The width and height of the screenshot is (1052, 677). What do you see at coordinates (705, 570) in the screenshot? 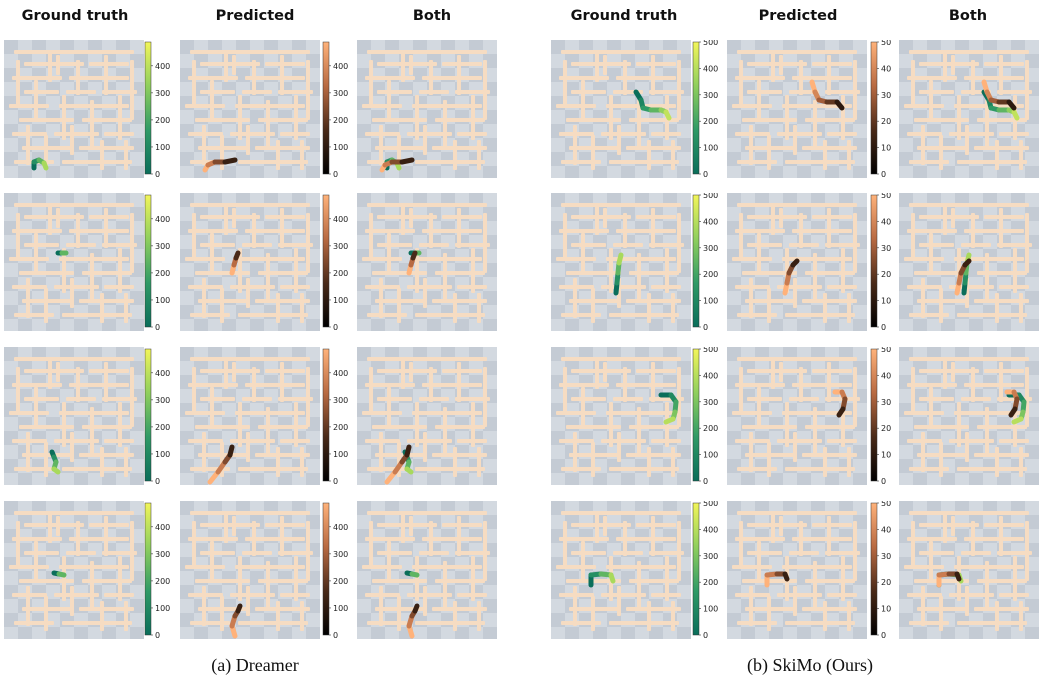
I see `skimo-ground-truth-colorbar-row-4: 0 100 200 300 400 500` at bounding box center [705, 570].